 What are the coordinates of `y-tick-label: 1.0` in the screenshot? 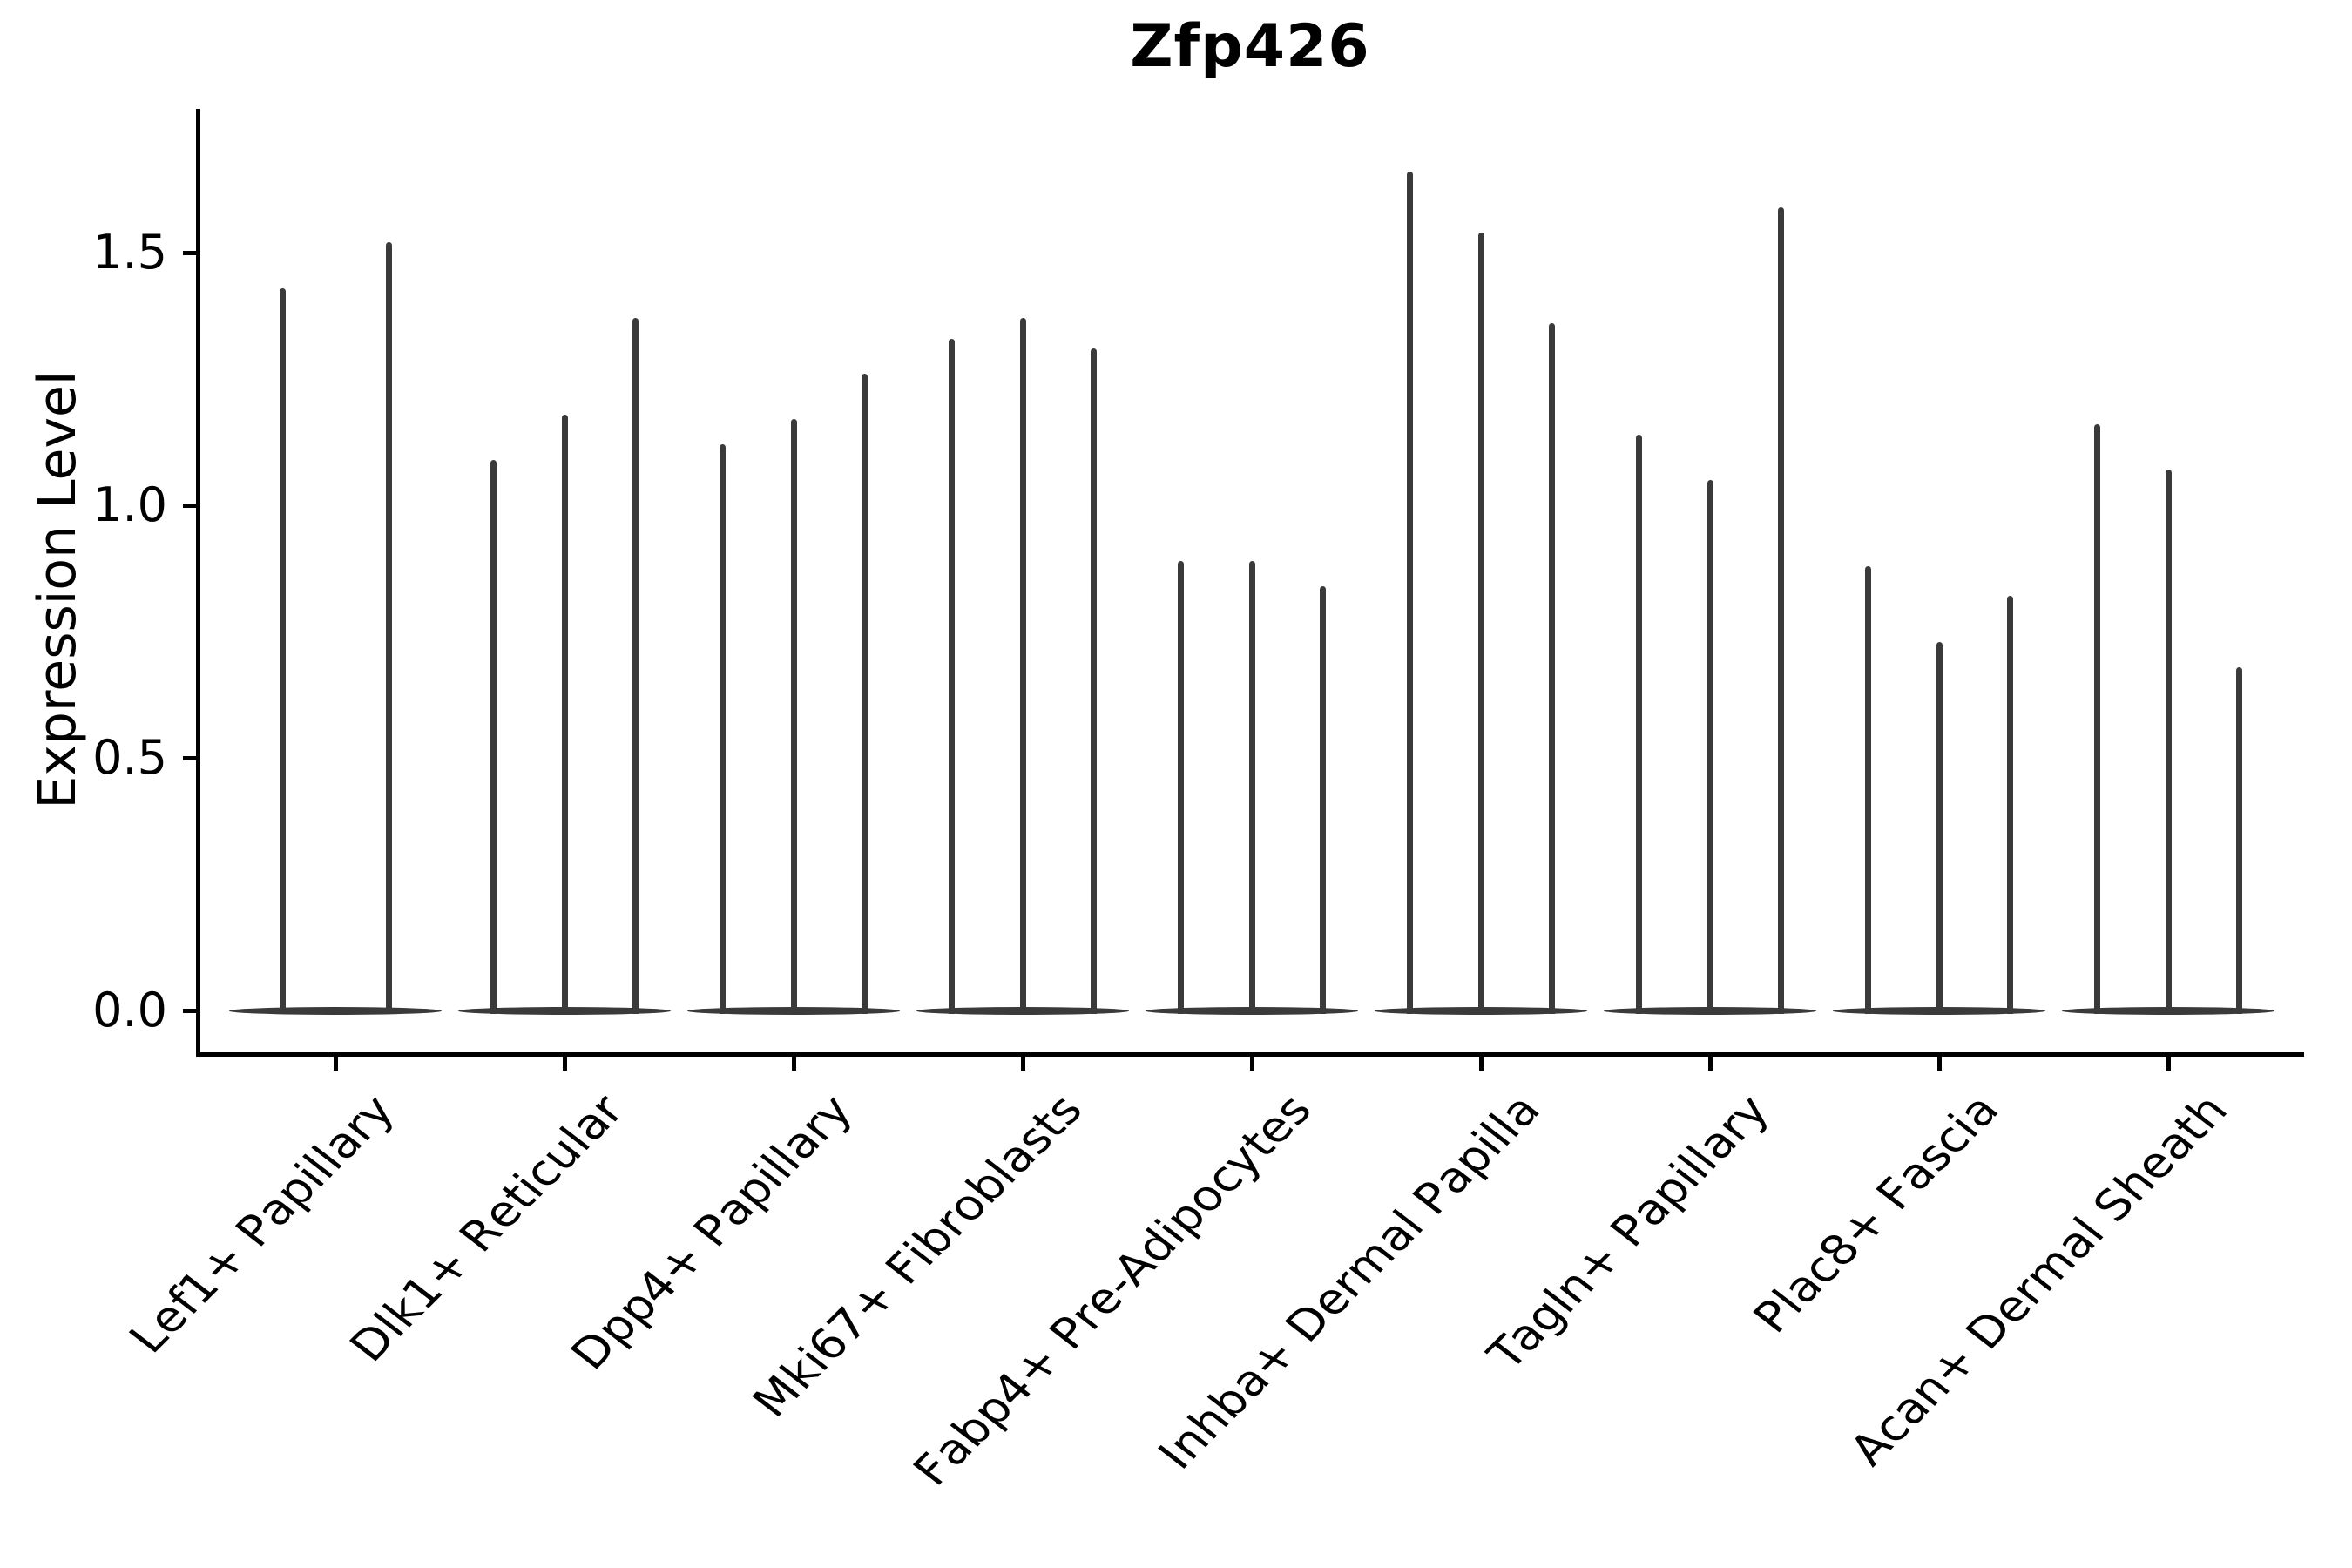 It's located at (129, 505).